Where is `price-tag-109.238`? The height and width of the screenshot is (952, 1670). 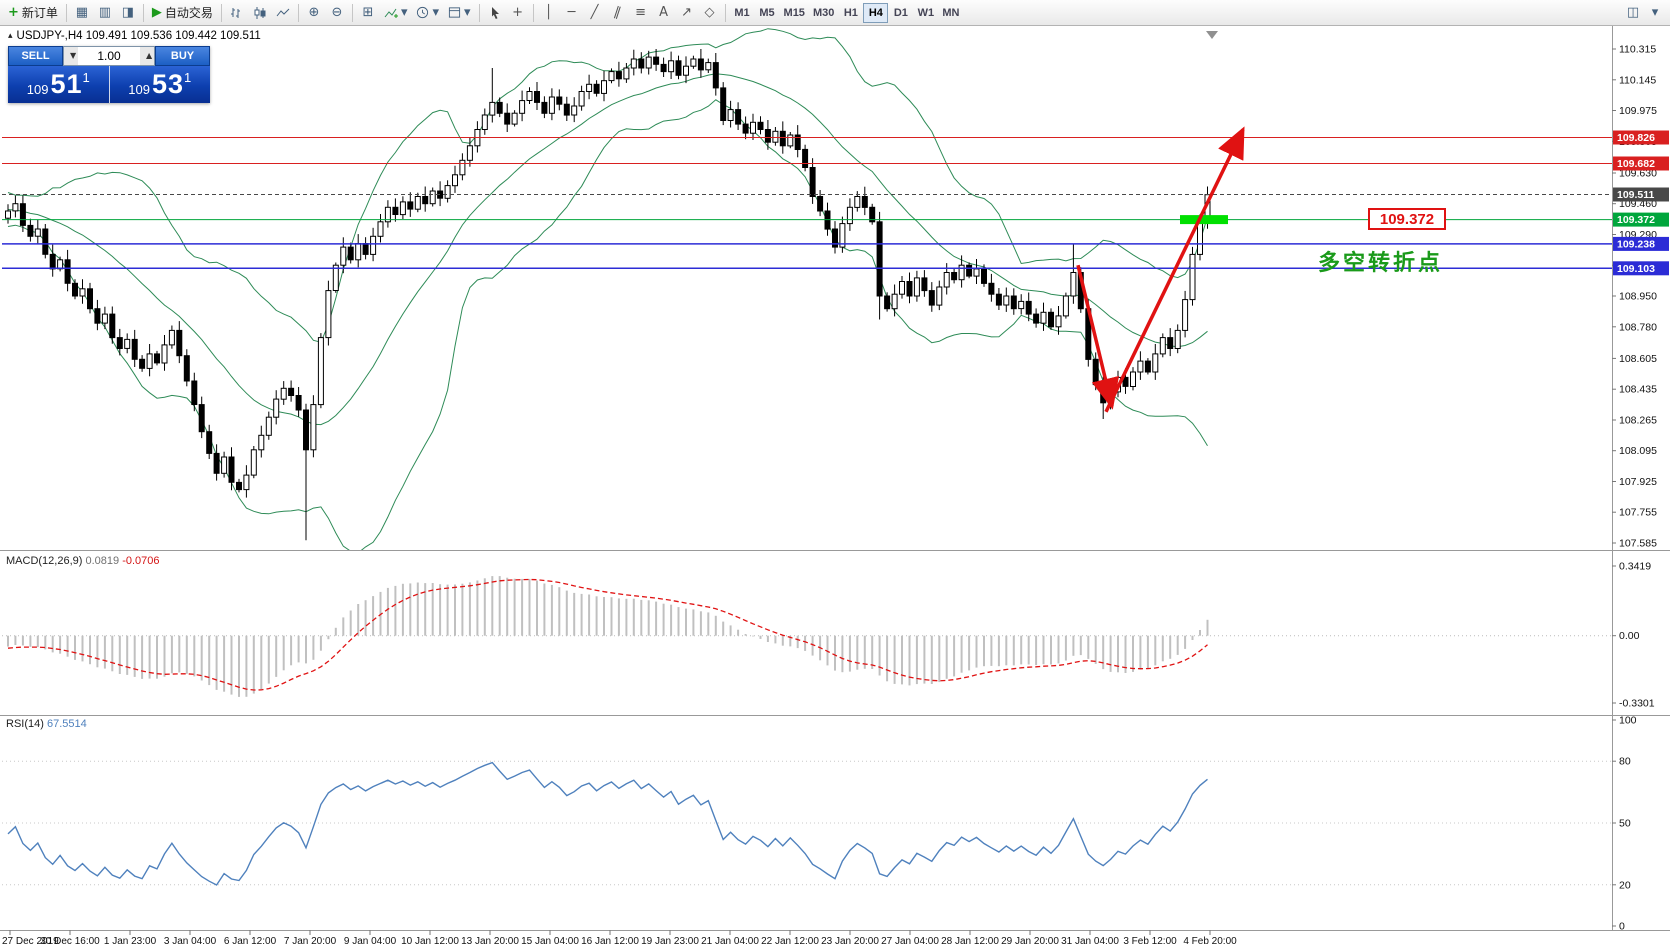 price-tag-109.238 is located at coordinates (1641, 243).